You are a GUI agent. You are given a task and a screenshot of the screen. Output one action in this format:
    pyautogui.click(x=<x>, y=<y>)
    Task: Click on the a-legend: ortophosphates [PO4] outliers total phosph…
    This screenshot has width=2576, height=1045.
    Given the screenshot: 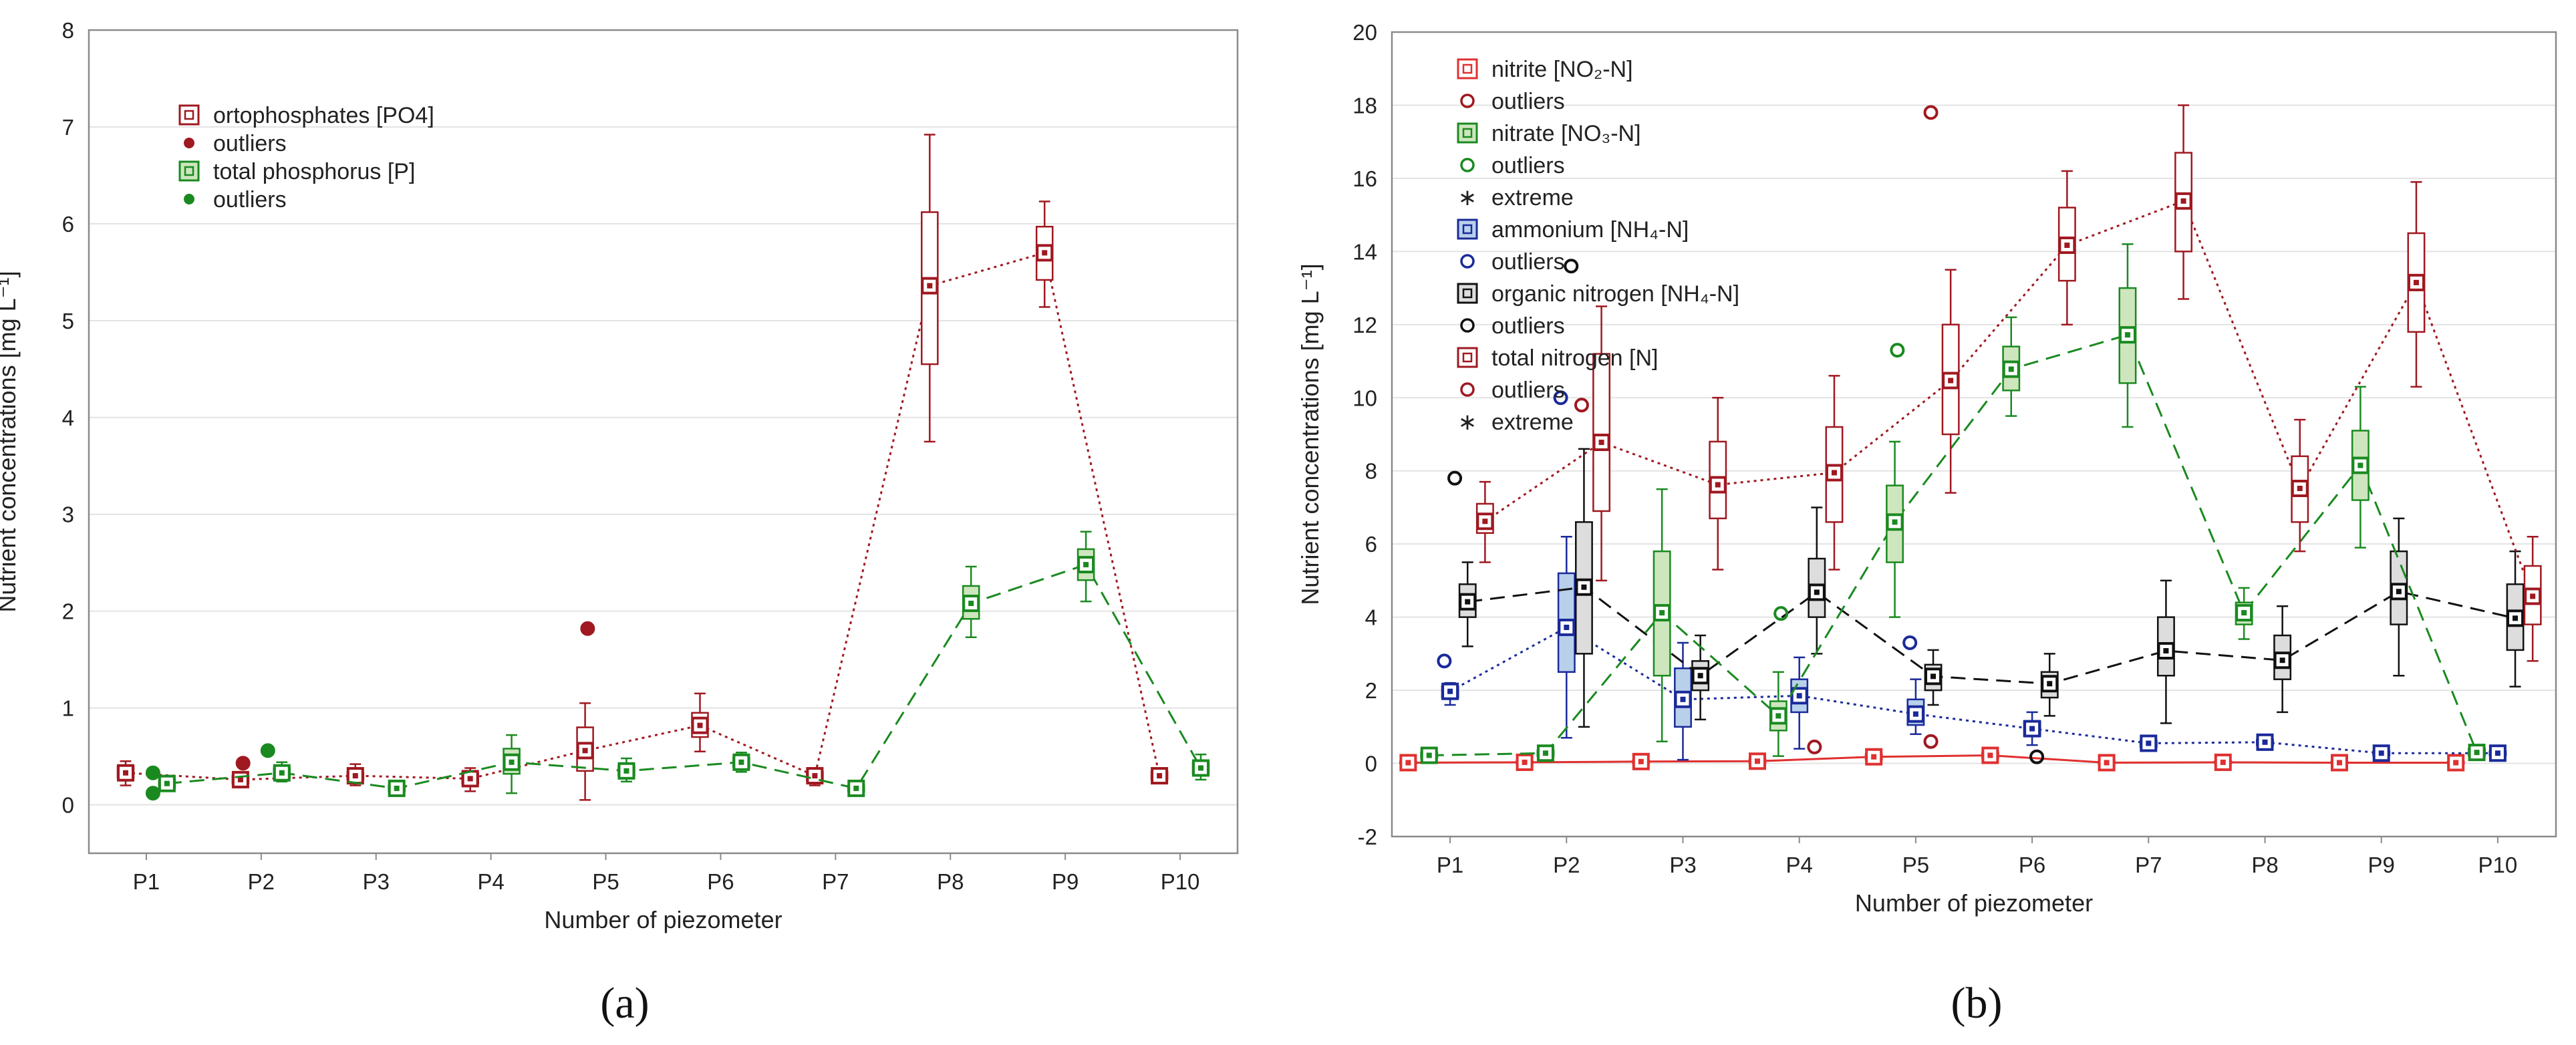 What is the action you would take?
    pyautogui.click(x=306, y=157)
    